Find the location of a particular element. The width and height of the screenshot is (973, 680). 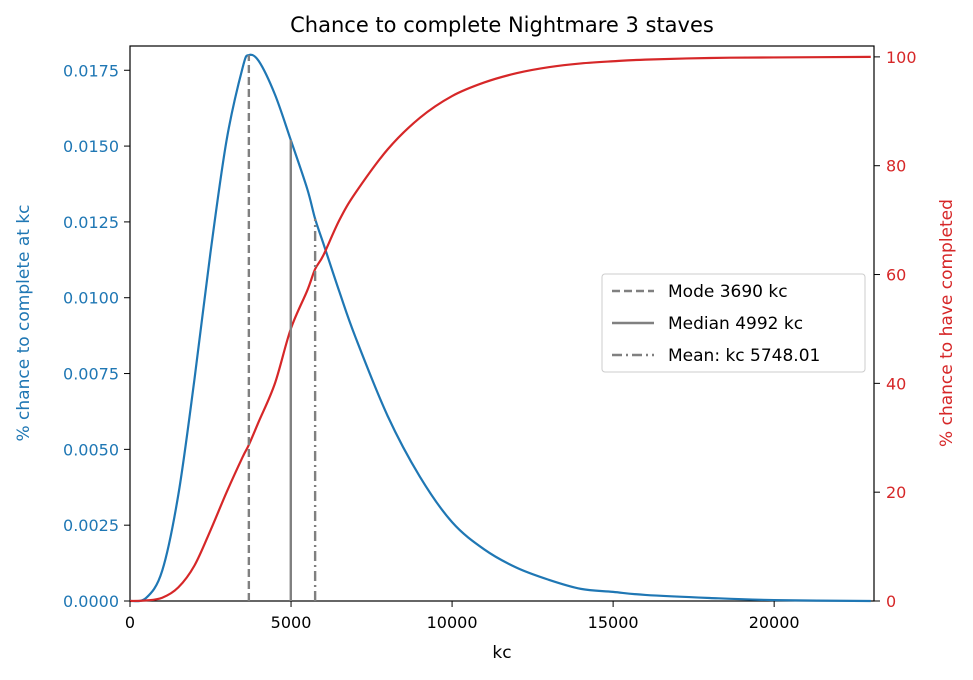

y-right-axis: 0 20 40 60 80 100 is located at coordinates (895, 329).